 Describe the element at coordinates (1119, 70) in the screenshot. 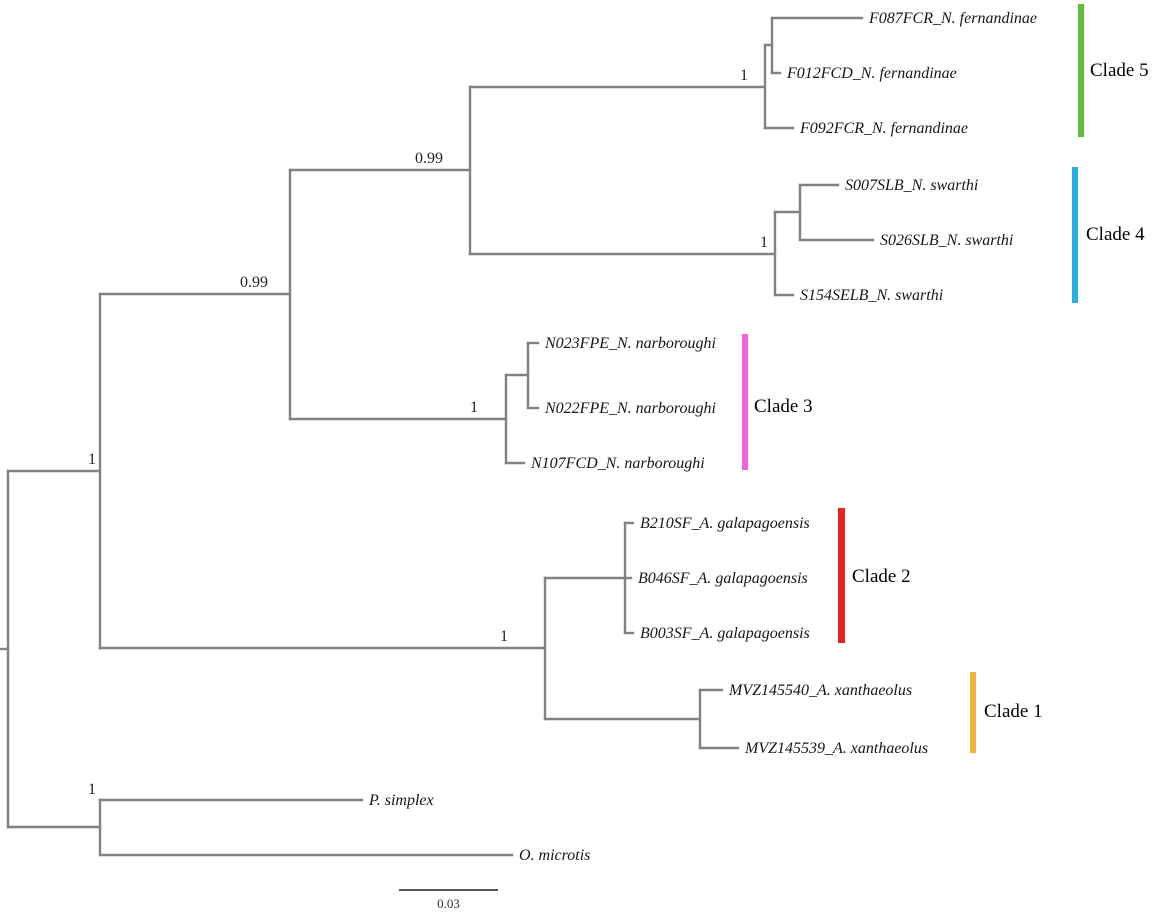

I see `clade-label-5: Clade 5` at that location.